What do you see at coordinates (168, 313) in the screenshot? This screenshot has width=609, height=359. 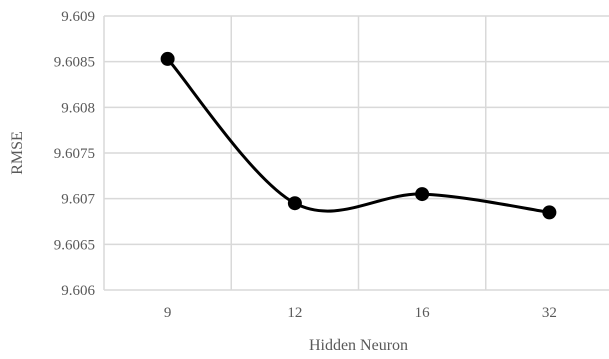 I see `x-tick-label: 9` at bounding box center [168, 313].